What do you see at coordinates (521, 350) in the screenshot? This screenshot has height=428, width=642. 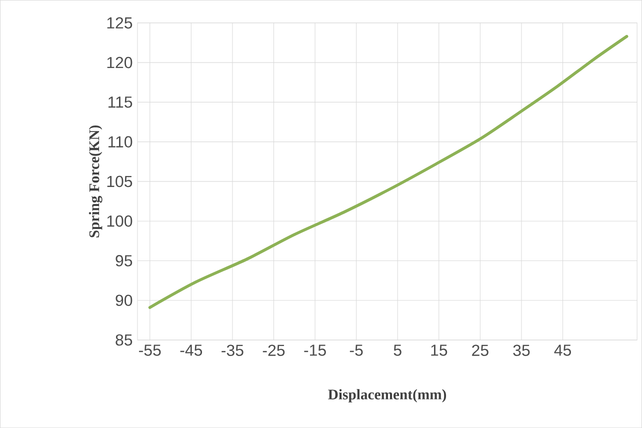 I see `x-tick-label: 35` at bounding box center [521, 350].